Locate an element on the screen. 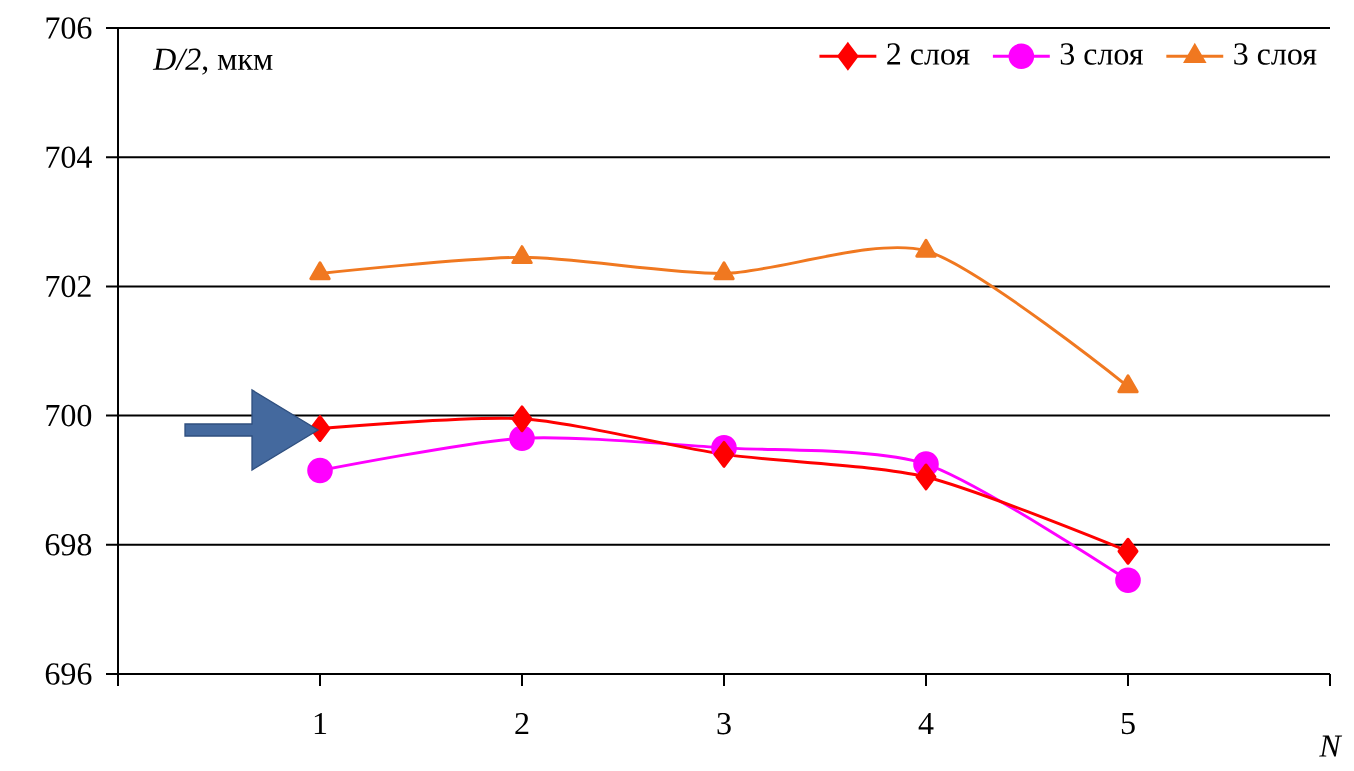  y-tick-label: 696 is located at coordinates (68, 674).